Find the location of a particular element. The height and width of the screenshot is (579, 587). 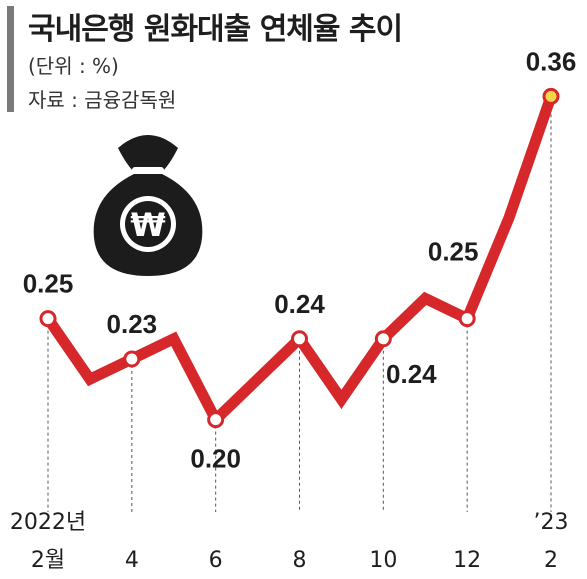

x-tick-label: 12 is located at coordinates (467, 560).